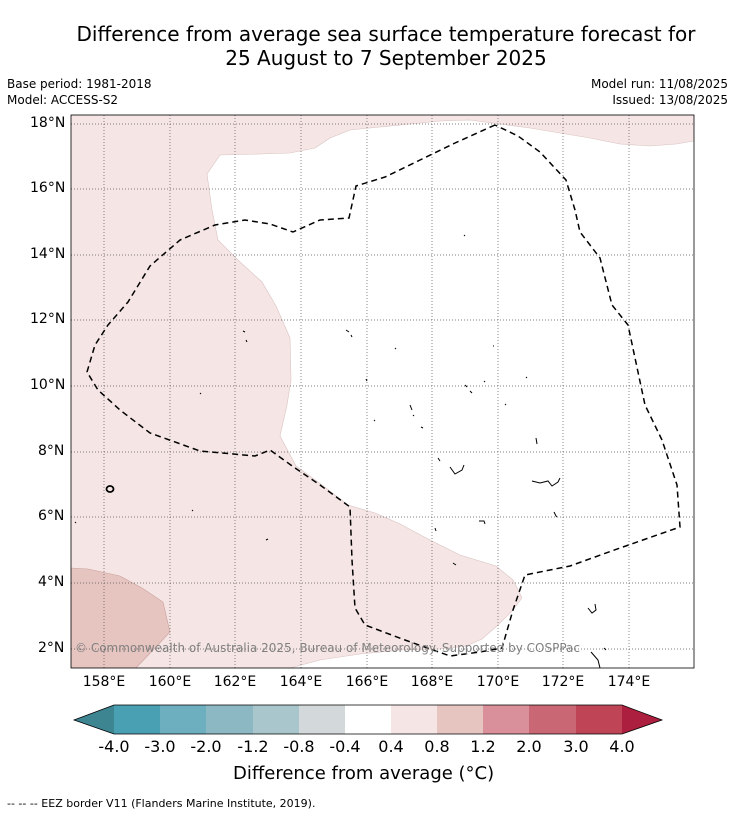 This screenshot has width=736, height=816. Describe the element at coordinates (670, 100) in the screenshot. I see `issued-date: Issued: 13/08/2025` at that location.